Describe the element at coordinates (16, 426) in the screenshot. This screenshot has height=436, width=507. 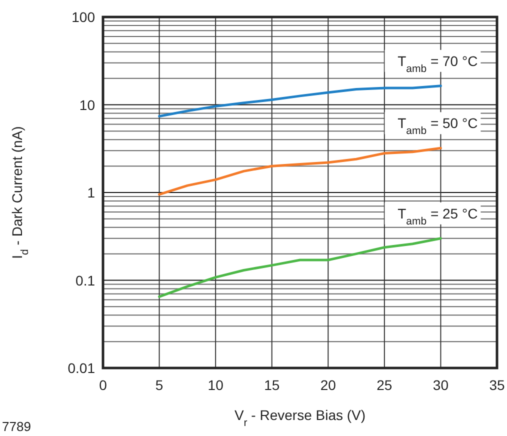
I see `text: 7789` at that location.